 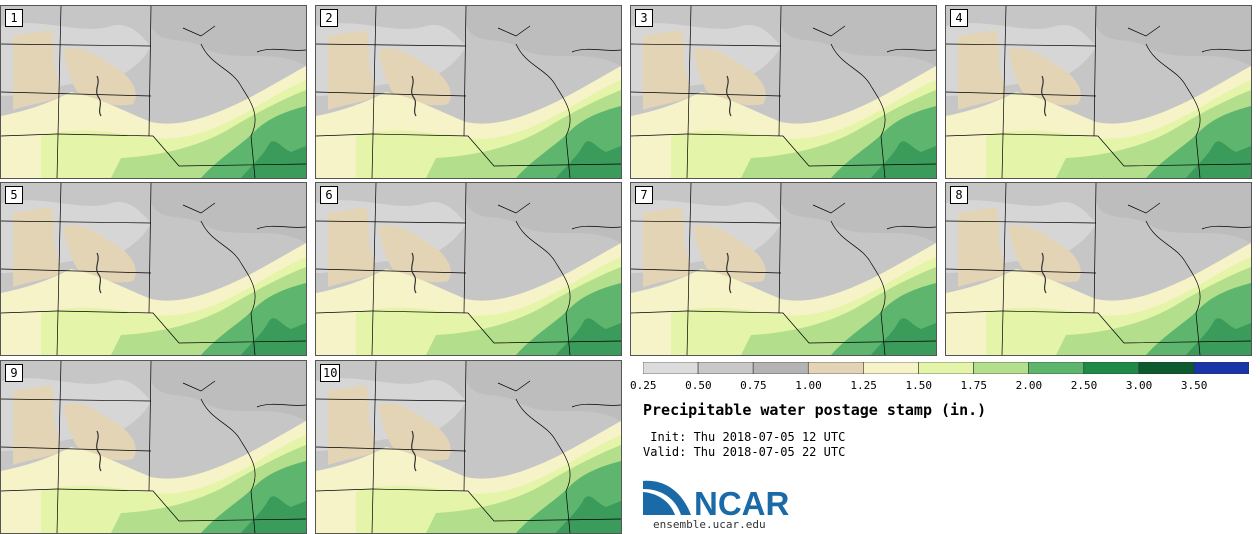 What do you see at coordinates (863, 385) in the screenshot?
I see `colorbar-tick-label: 1.25` at bounding box center [863, 385].